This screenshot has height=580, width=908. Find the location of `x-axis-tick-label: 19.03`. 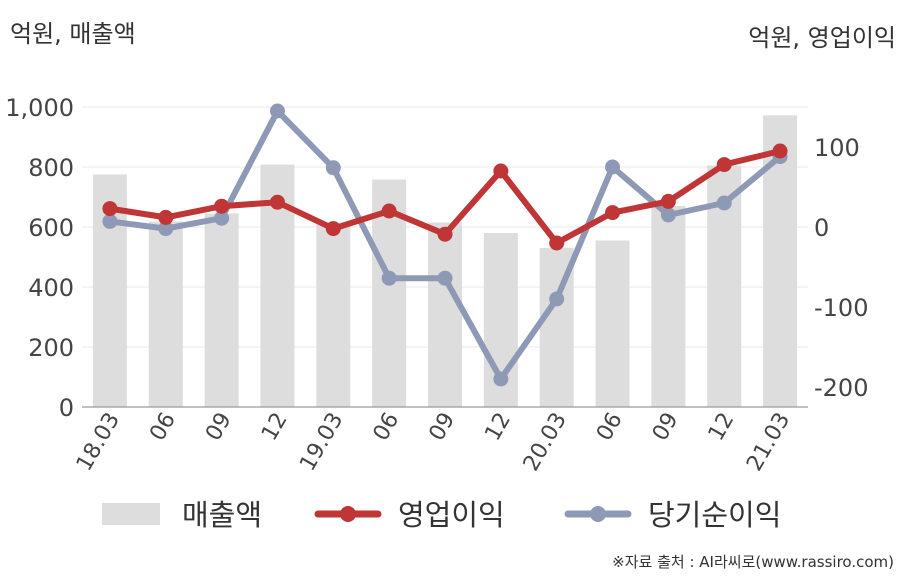

x-axis-tick-label: 19.03 is located at coordinates (321, 442).